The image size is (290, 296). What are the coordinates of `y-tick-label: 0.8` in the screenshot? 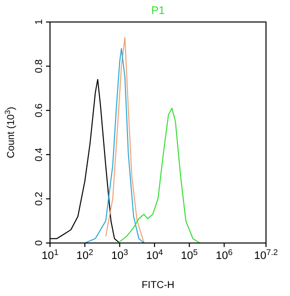 It's located at (39, 66).